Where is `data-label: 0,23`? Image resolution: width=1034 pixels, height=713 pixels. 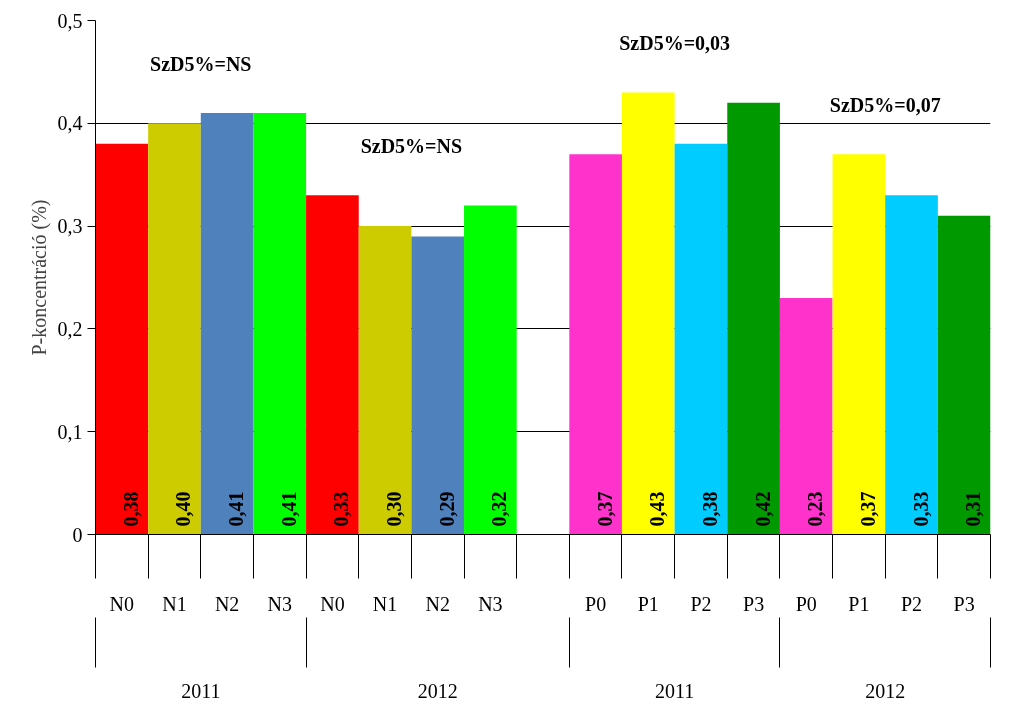
data-label: 0,23 is located at coordinates (815, 509).